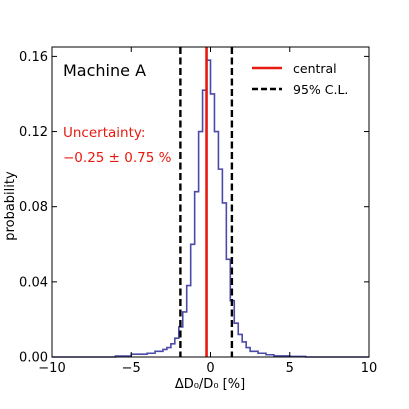 The image size is (409, 409). I want to click on x-tick-label: 10, so click(369, 368).